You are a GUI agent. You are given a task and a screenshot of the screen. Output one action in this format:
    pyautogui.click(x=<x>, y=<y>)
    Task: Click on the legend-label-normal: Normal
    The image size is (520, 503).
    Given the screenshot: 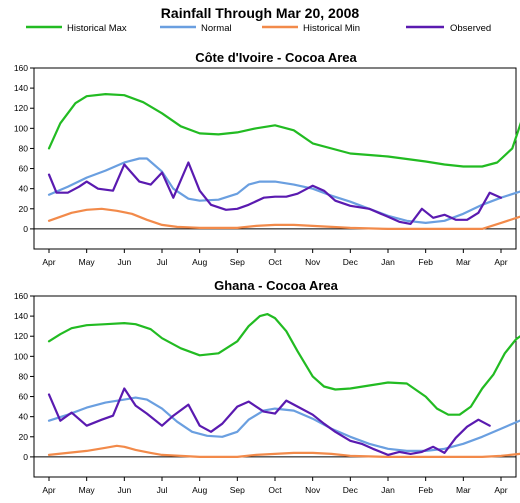 What is the action you would take?
    pyautogui.click(x=216, y=28)
    